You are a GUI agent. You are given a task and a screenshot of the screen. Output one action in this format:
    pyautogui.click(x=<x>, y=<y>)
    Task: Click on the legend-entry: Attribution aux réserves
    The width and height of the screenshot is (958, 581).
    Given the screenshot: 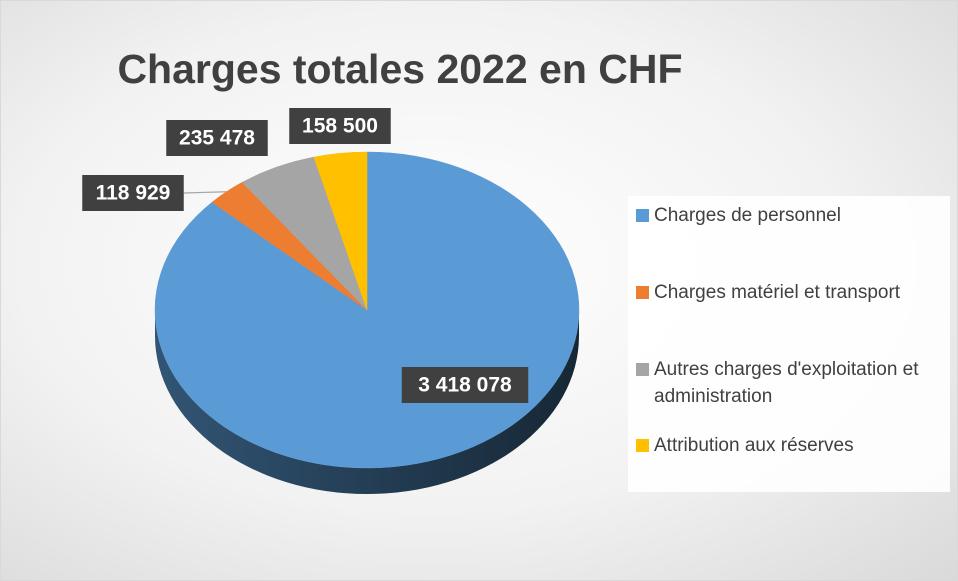 What is the action you would take?
    pyautogui.click(x=793, y=445)
    